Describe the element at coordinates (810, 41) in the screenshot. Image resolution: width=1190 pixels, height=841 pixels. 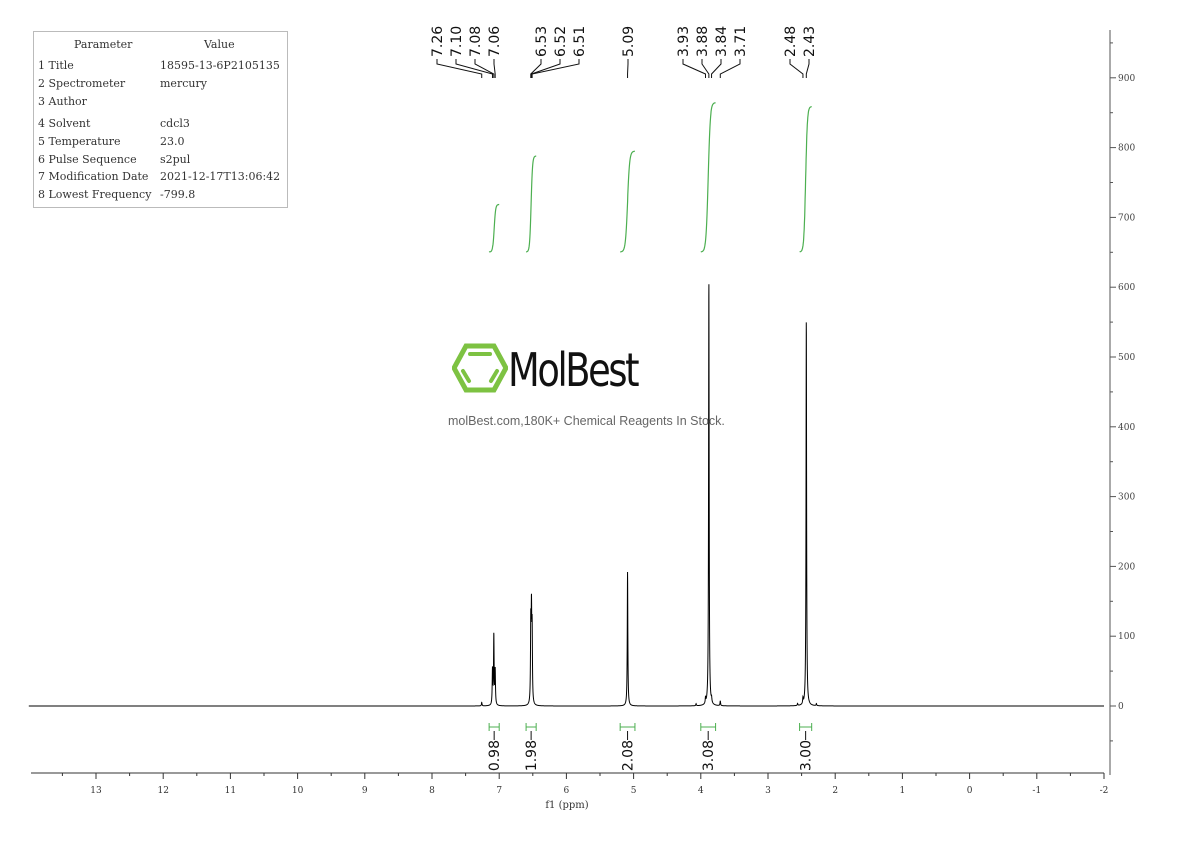
I see `peak-label: 2.43` at that location.